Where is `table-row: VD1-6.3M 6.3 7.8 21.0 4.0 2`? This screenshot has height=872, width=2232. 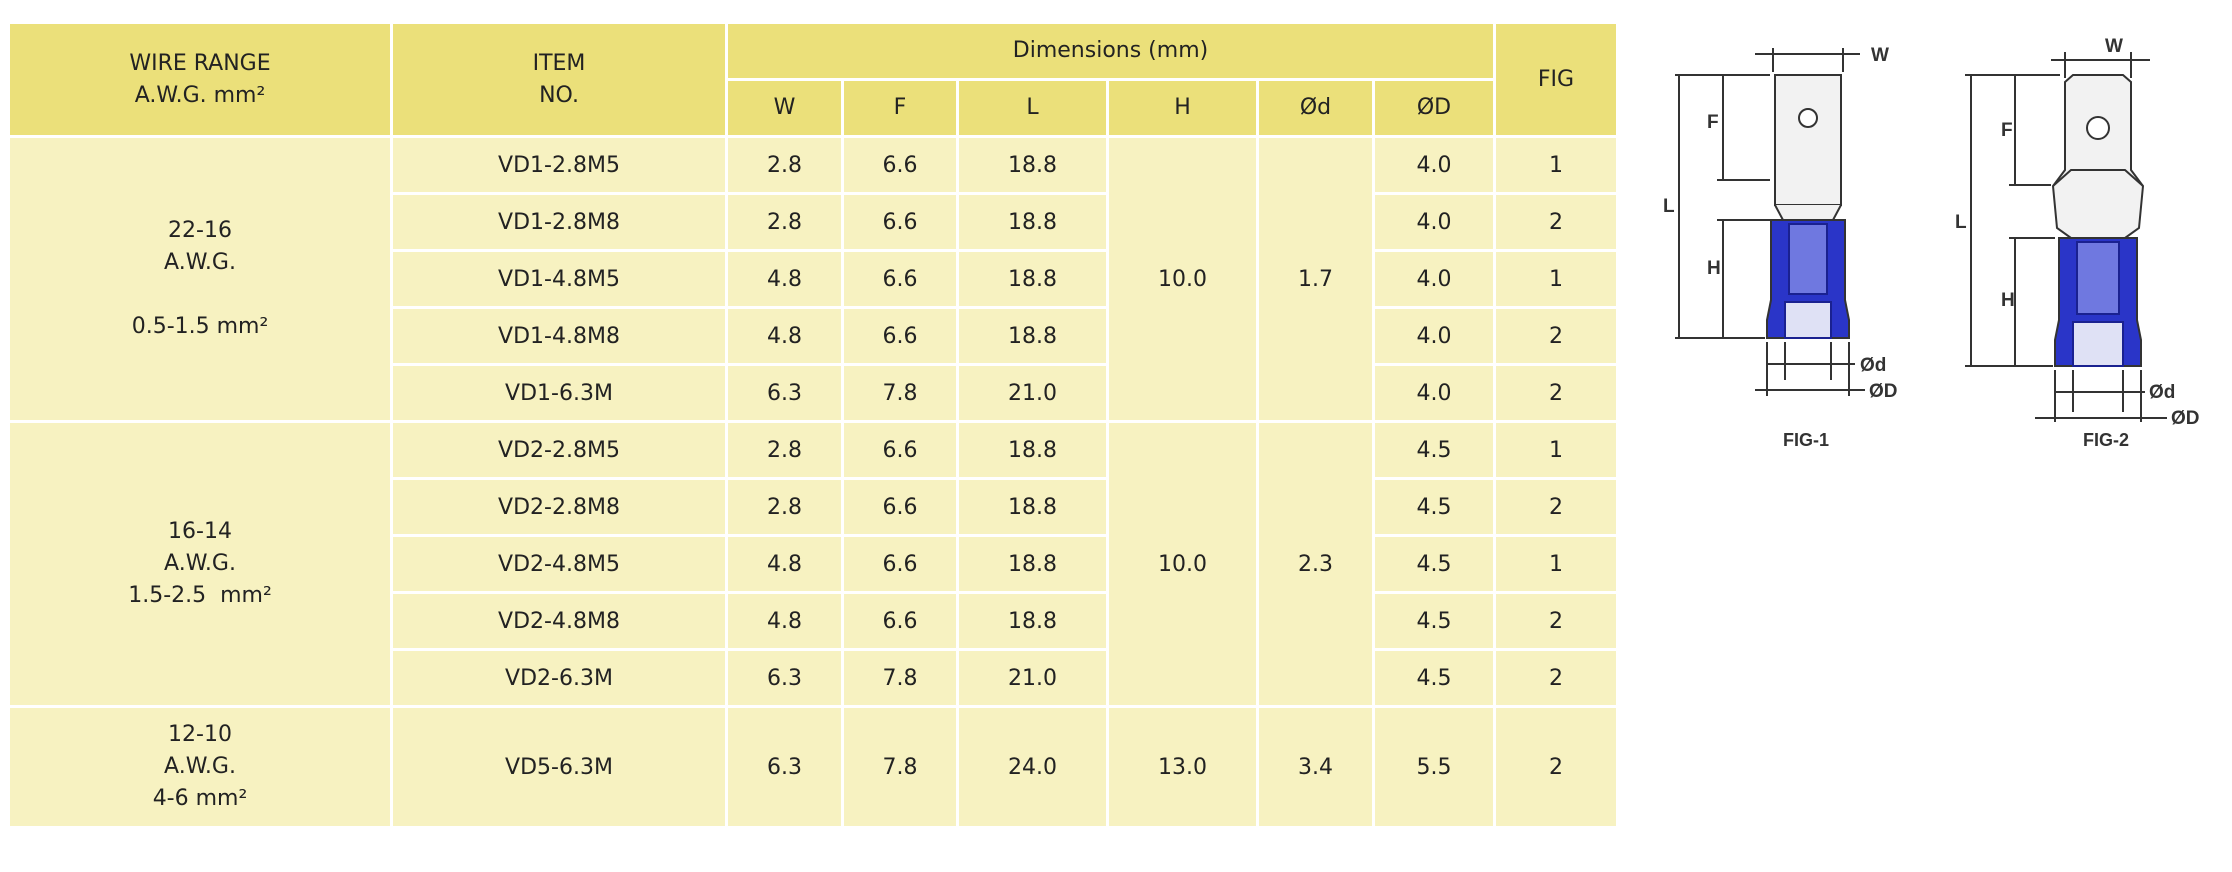 table-row: VD1-6.3M 6.3 7.8 21.0 4.0 2 is located at coordinates (814, 393).